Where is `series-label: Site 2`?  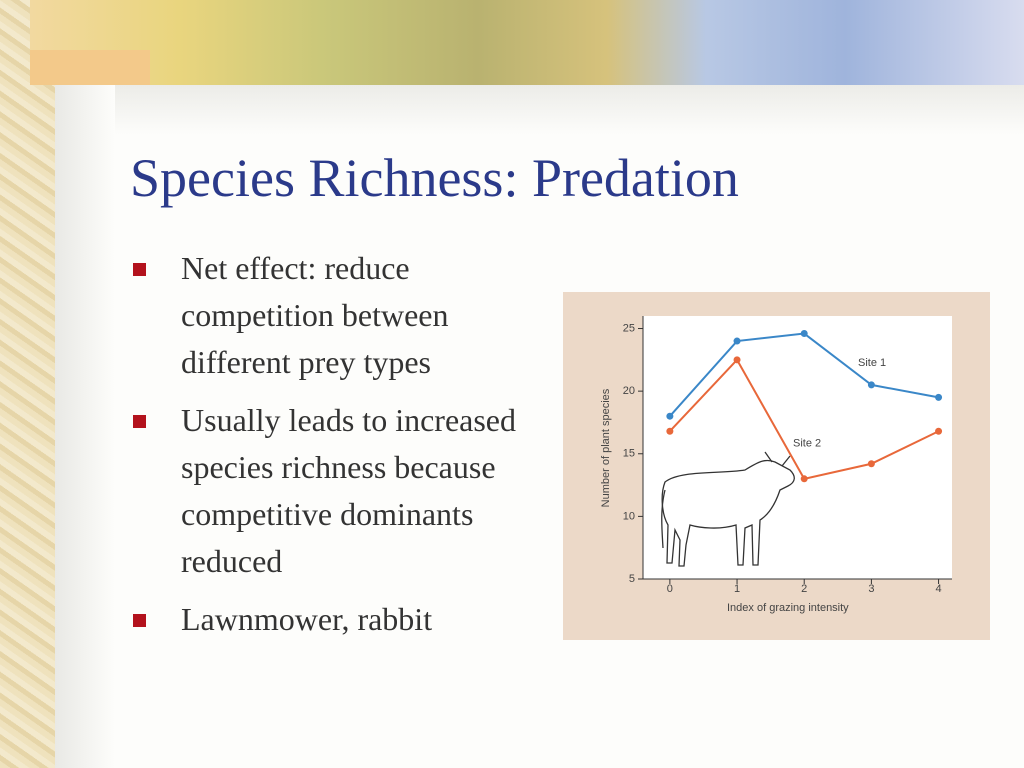
series-label: Site 2 is located at coordinates (807, 444).